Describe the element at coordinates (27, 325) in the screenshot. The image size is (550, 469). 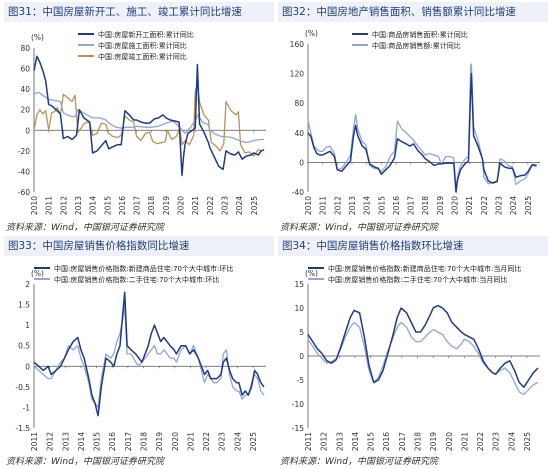
I see `y-tick-label: 1` at that location.